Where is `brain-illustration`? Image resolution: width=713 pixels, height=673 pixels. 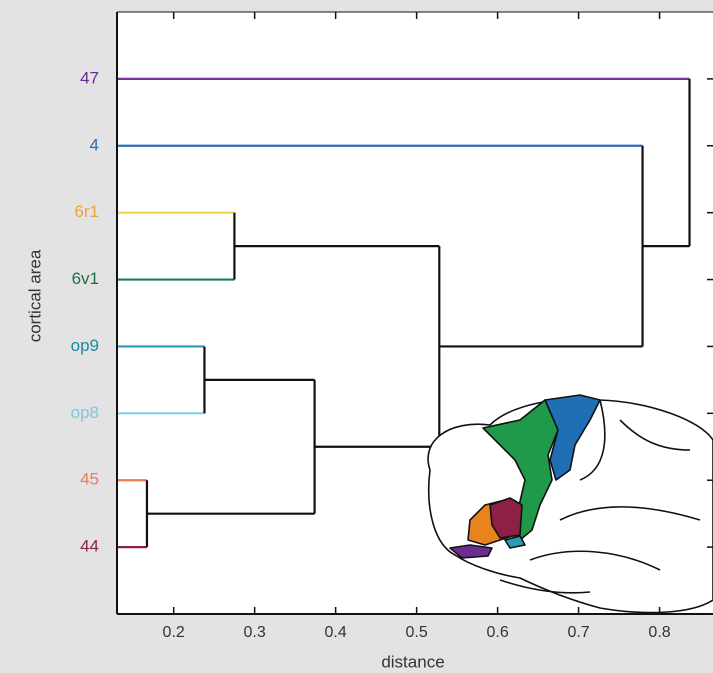 brain-illustration is located at coordinates (570, 504).